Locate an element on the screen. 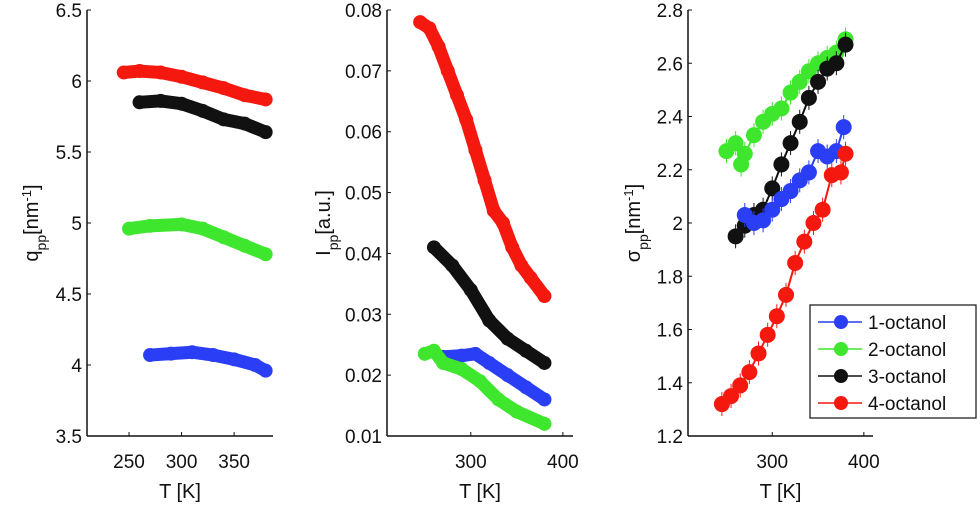 This screenshot has height=506, width=980. legend-entry: 1-octanol is located at coordinates (882, 323).